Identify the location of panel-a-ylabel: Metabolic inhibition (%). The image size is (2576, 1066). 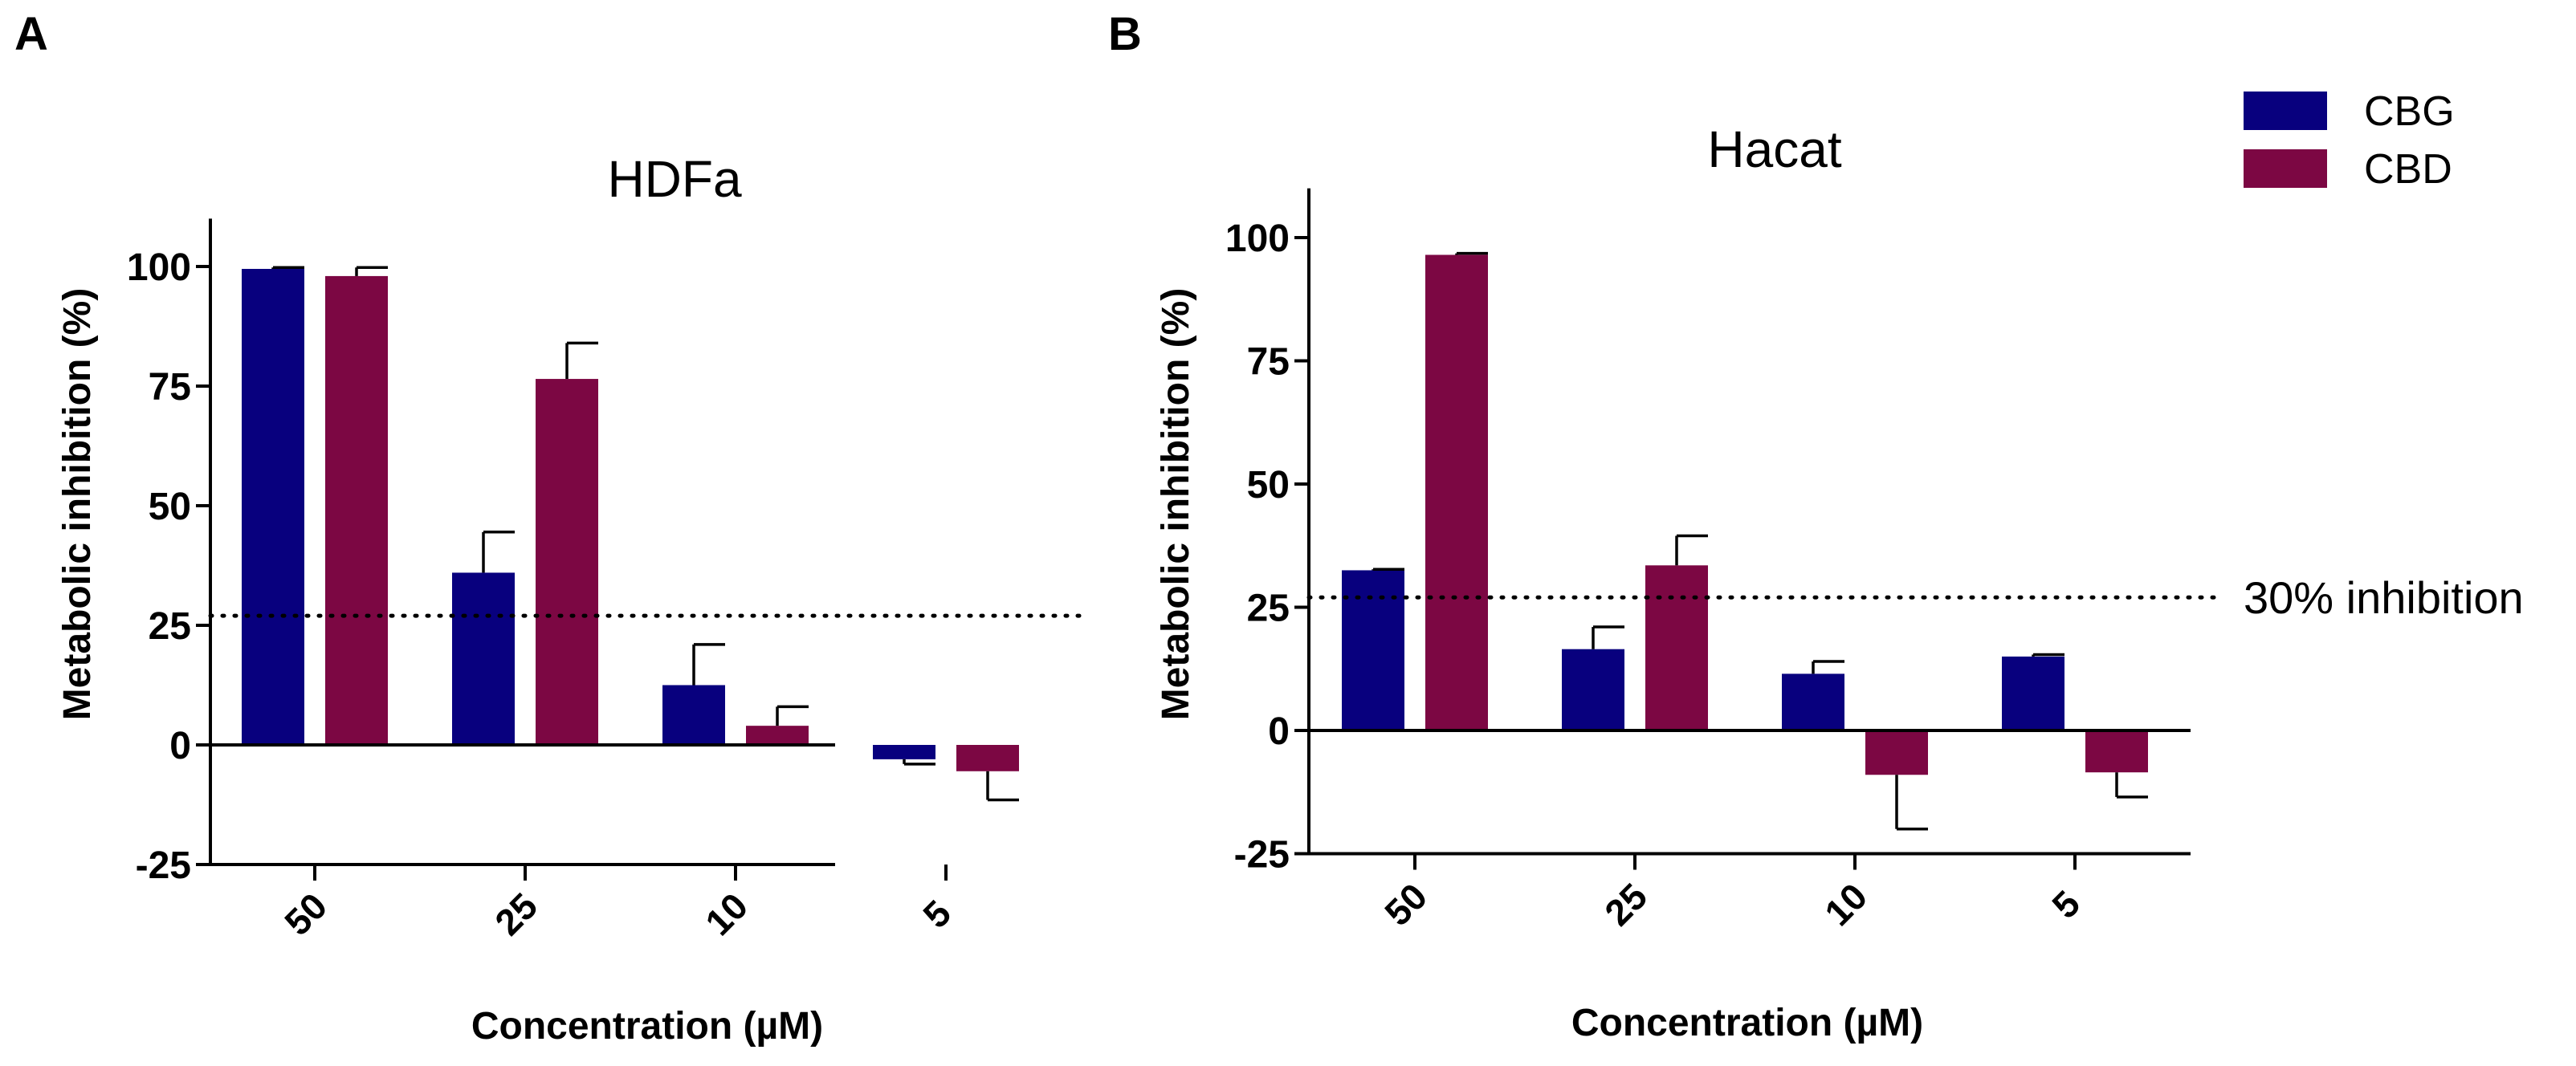
(77, 505).